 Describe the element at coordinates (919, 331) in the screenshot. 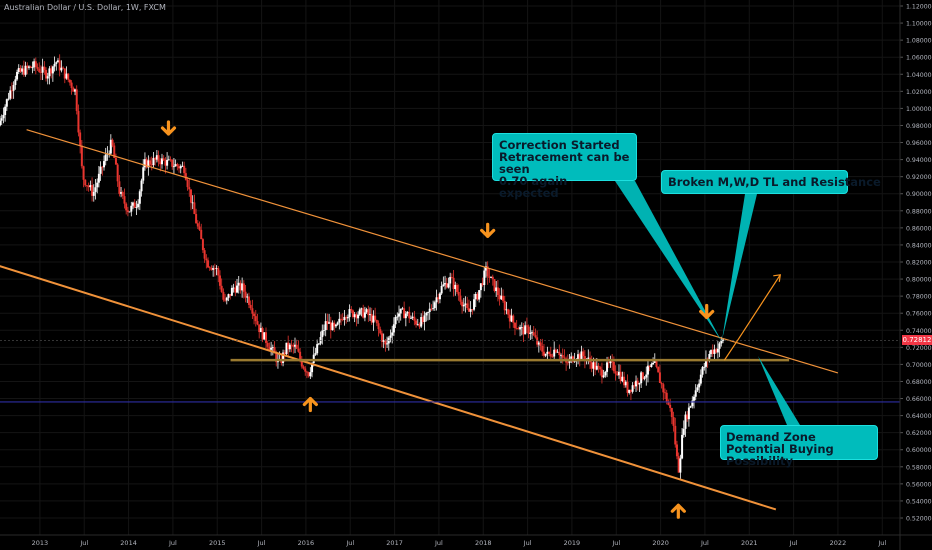

I see `y-tick-label: 0.74000` at that location.